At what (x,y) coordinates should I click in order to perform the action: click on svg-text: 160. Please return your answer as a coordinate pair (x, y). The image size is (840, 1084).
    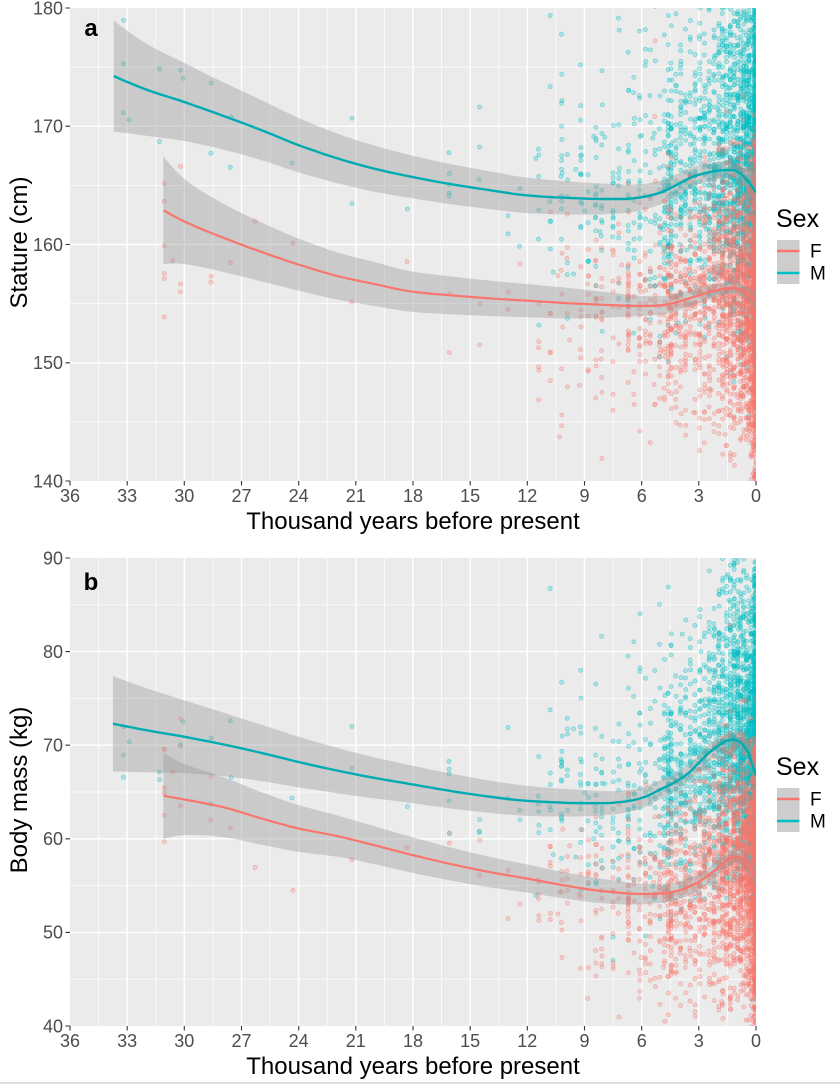
    Looking at the image, I should click on (48, 245).